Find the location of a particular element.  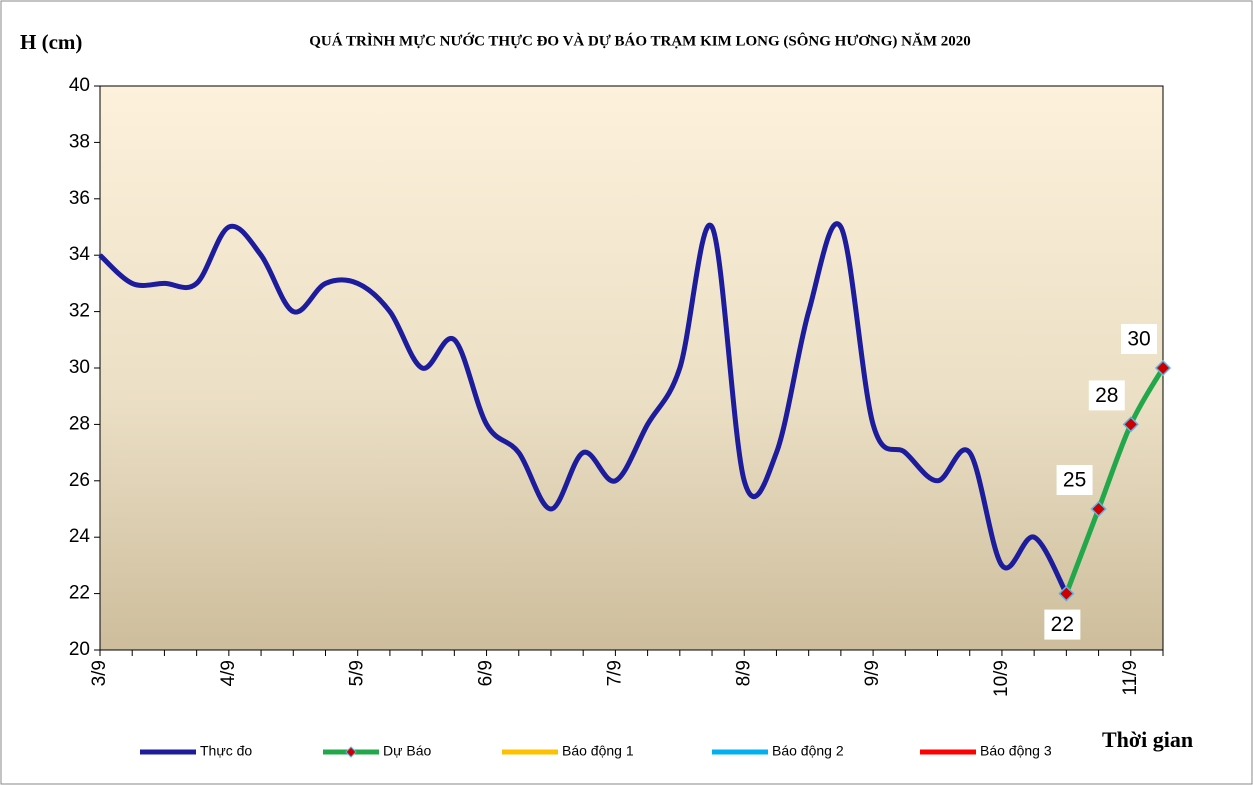

data-label: 25 is located at coordinates (1074, 480).